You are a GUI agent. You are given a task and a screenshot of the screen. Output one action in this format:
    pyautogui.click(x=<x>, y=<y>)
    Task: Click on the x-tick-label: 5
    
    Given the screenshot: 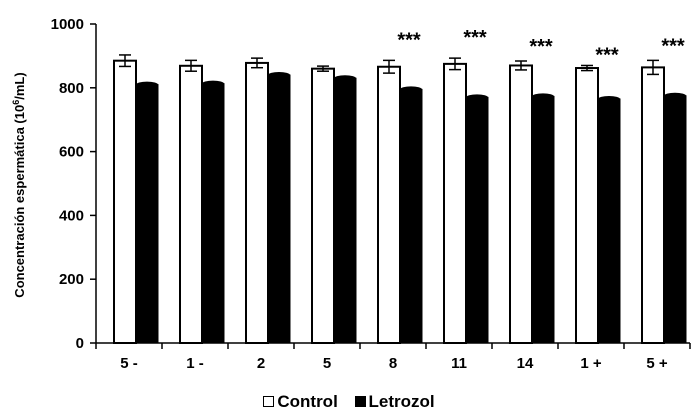 What is the action you would take?
    pyautogui.click(x=327, y=363)
    